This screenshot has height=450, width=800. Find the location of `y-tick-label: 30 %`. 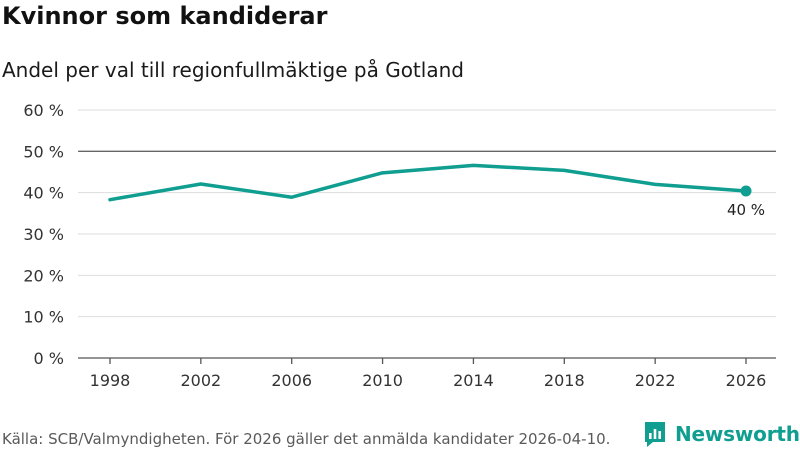

y-tick-label: 30 % is located at coordinates (43, 234).